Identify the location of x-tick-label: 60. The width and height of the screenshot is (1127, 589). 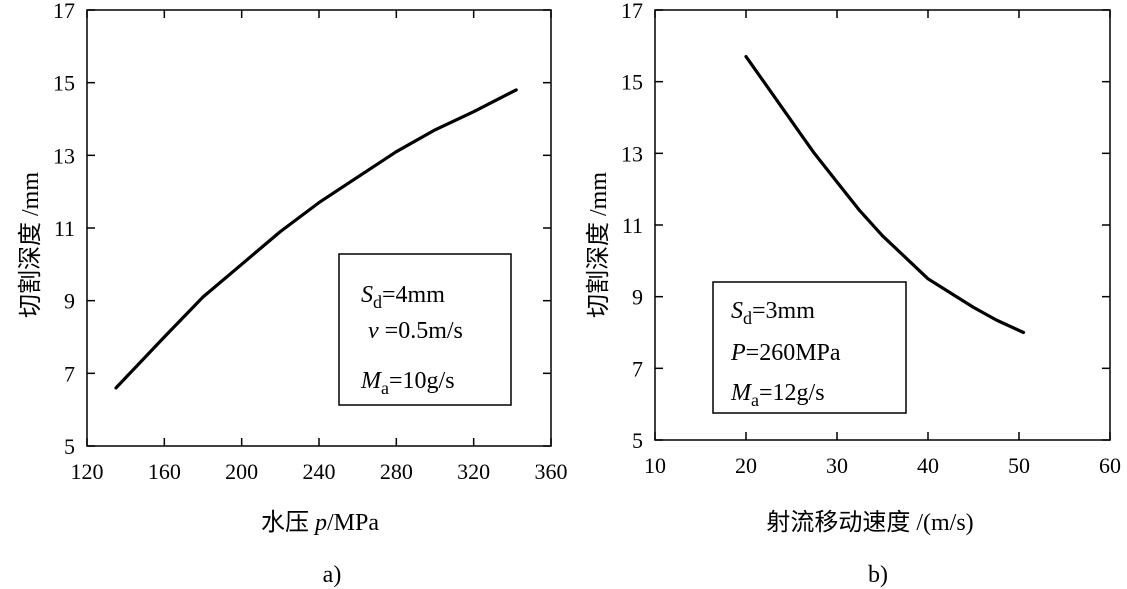
(1110, 465).